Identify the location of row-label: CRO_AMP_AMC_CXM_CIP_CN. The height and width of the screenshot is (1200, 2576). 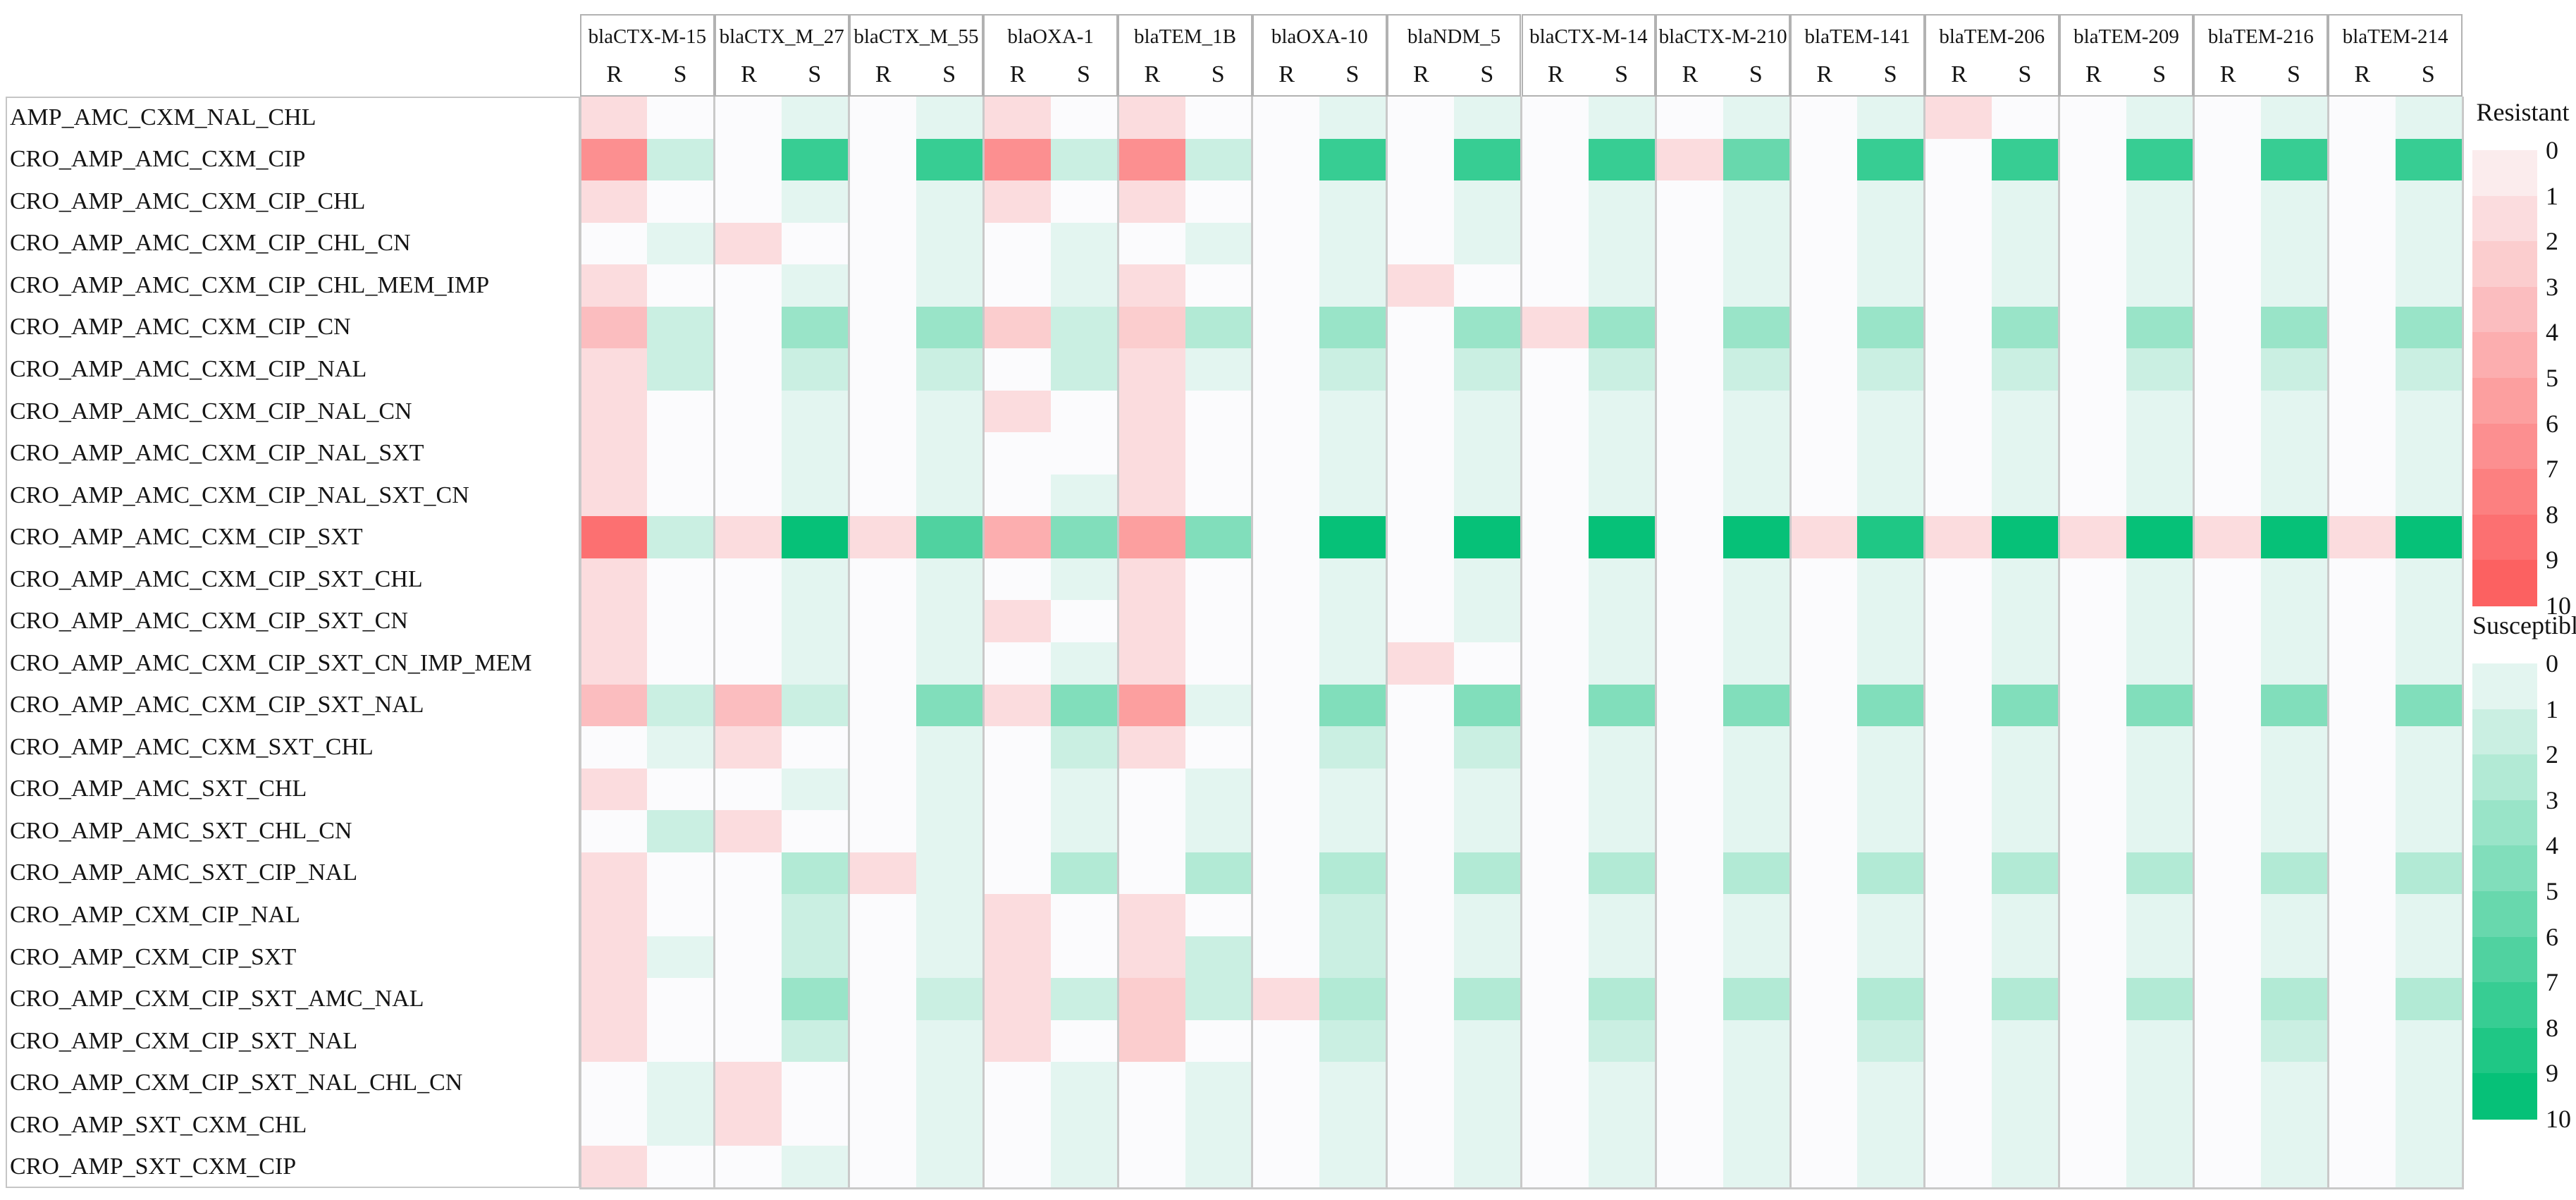
(180, 327).